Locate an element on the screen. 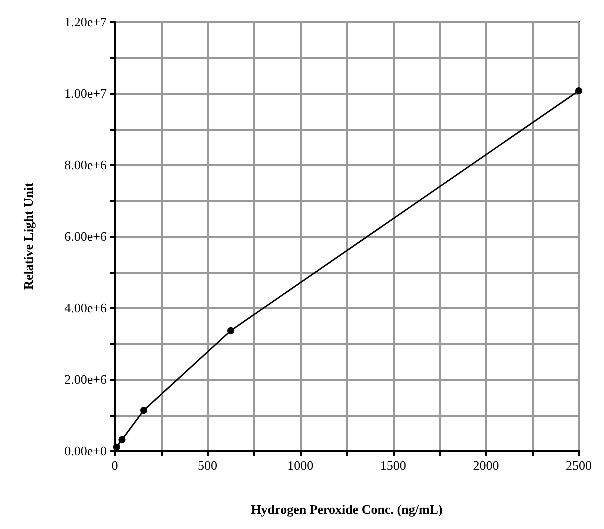  x-tick-label: 0 is located at coordinates (115, 465).